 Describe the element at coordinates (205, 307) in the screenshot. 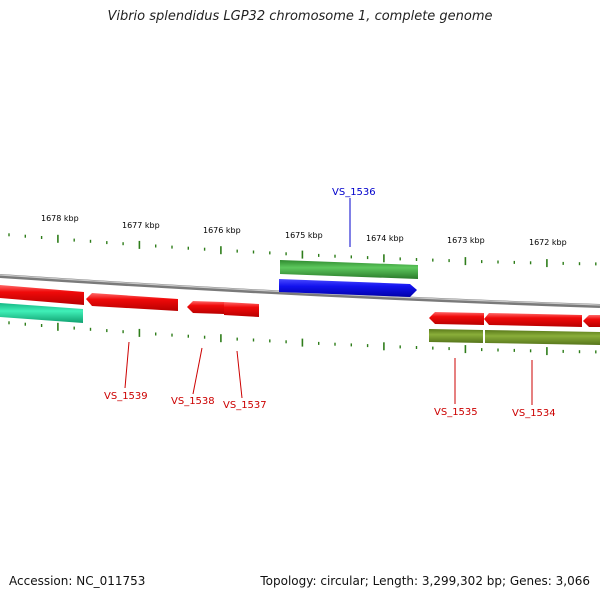

I see `gene-feature-vs1538` at that location.